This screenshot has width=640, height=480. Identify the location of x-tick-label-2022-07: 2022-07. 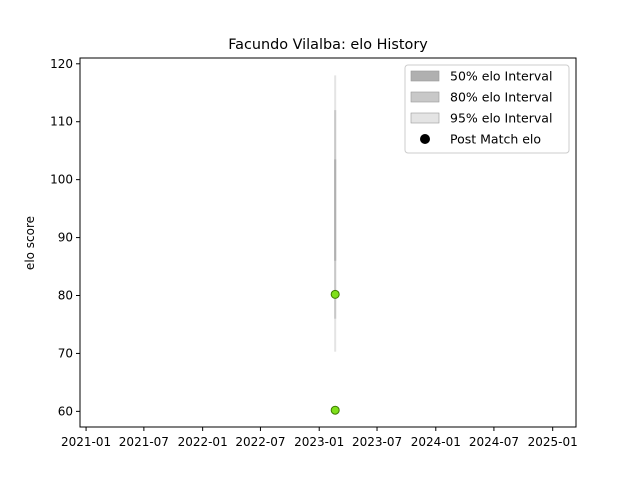
(260, 442).